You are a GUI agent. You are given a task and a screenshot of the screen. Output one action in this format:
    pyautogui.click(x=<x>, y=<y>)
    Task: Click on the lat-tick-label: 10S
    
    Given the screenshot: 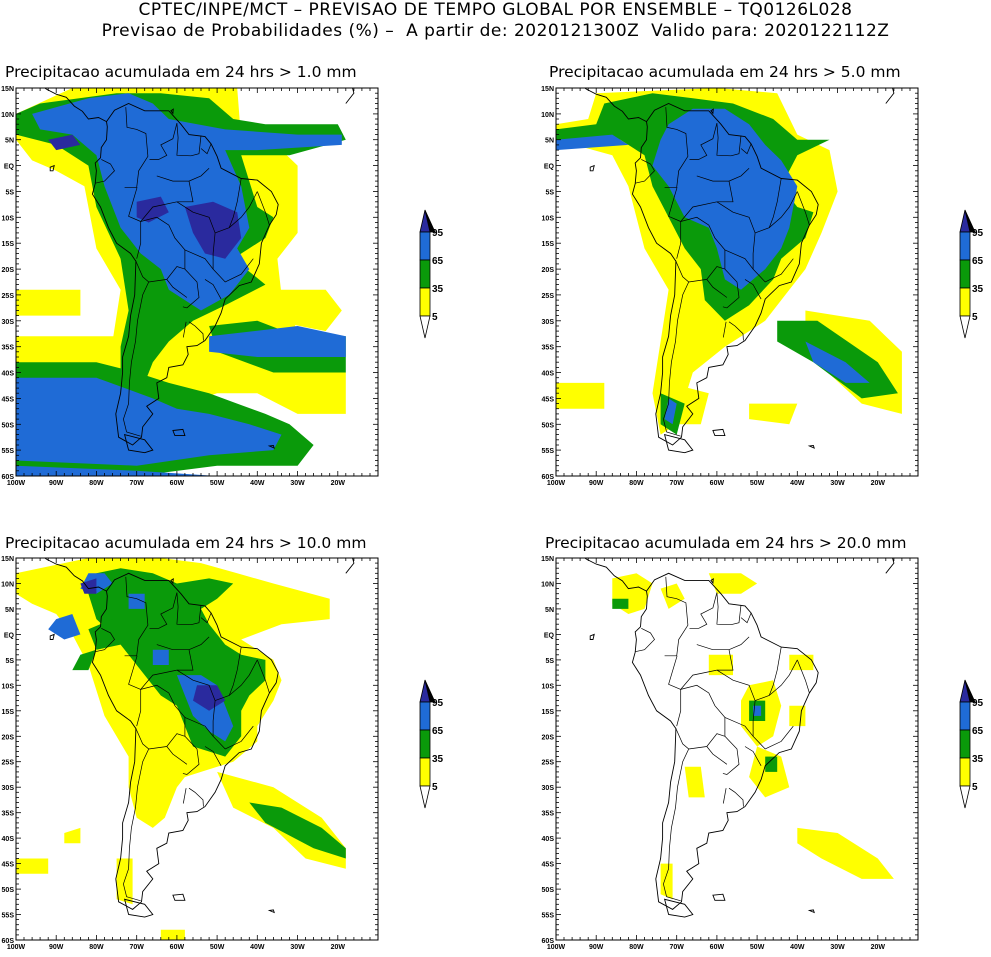 What is the action you would take?
    pyautogui.click(x=8, y=218)
    